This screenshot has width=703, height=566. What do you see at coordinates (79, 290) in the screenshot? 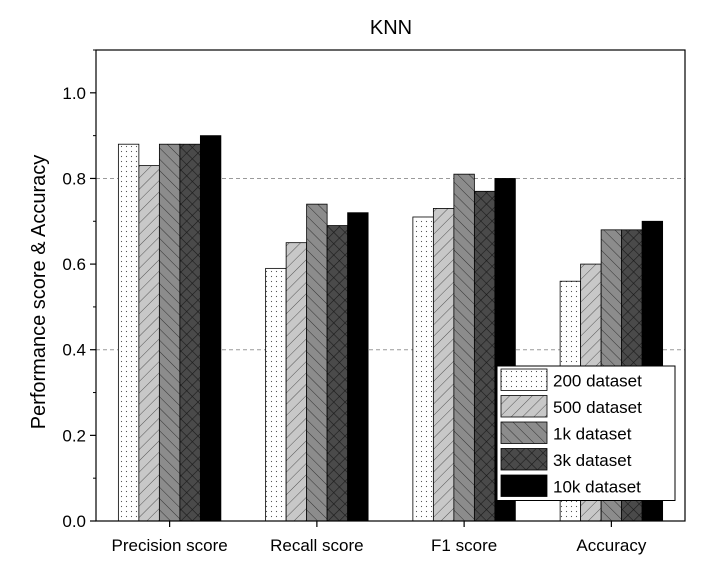
I see `y-axis-ticks: 0.0 0.2 0.4 0.6 0.8 1.0` at bounding box center [79, 290].